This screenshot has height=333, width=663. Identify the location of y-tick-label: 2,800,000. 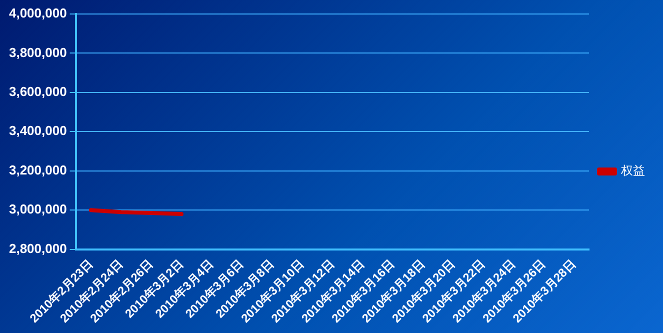
(37, 248).